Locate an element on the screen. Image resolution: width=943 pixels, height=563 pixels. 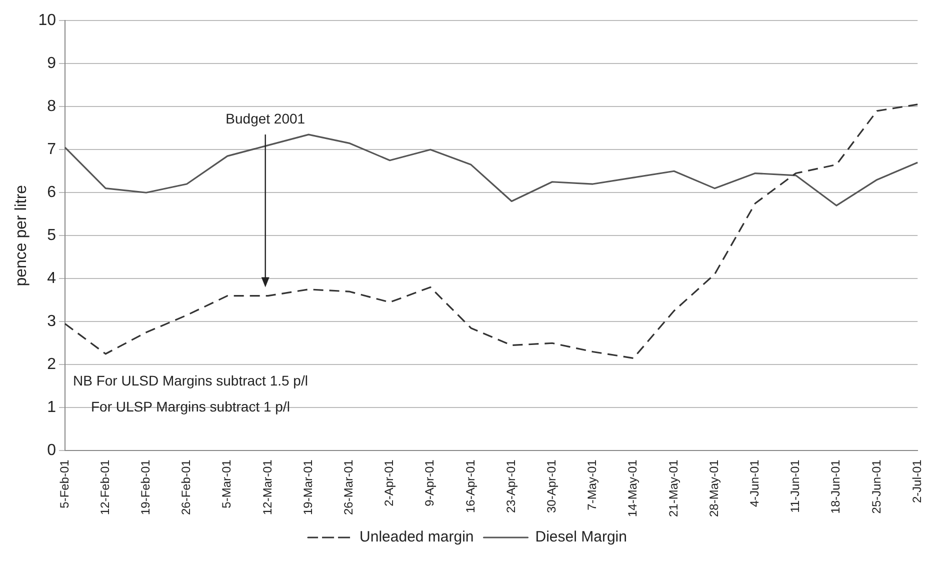
y-tick-label: 6 is located at coordinates (51, 193).